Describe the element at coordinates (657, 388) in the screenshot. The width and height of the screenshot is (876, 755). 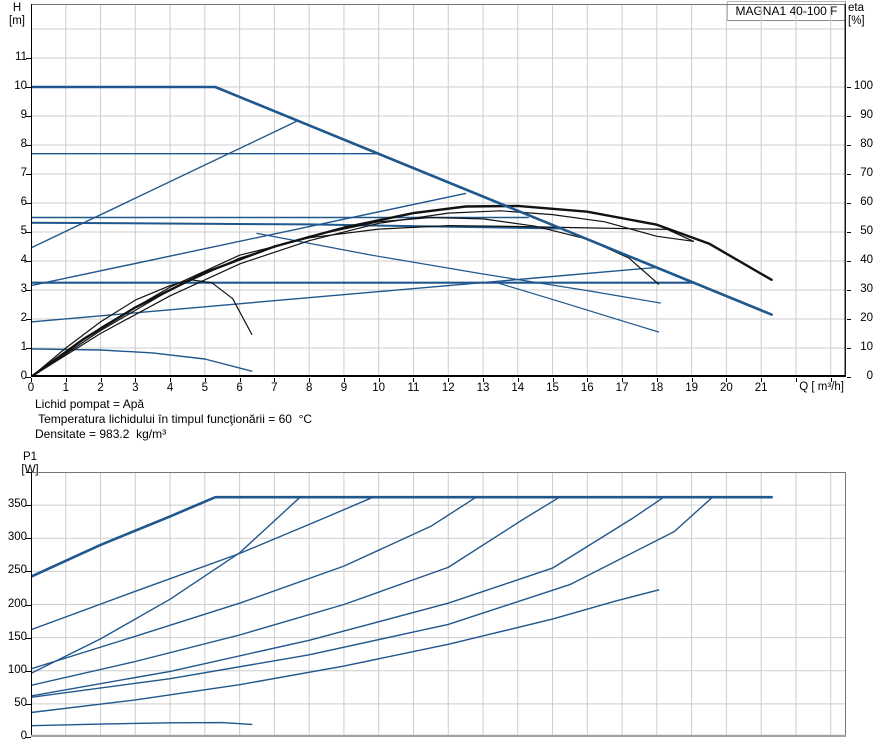
I see `x-tick-label: 18` at that location.